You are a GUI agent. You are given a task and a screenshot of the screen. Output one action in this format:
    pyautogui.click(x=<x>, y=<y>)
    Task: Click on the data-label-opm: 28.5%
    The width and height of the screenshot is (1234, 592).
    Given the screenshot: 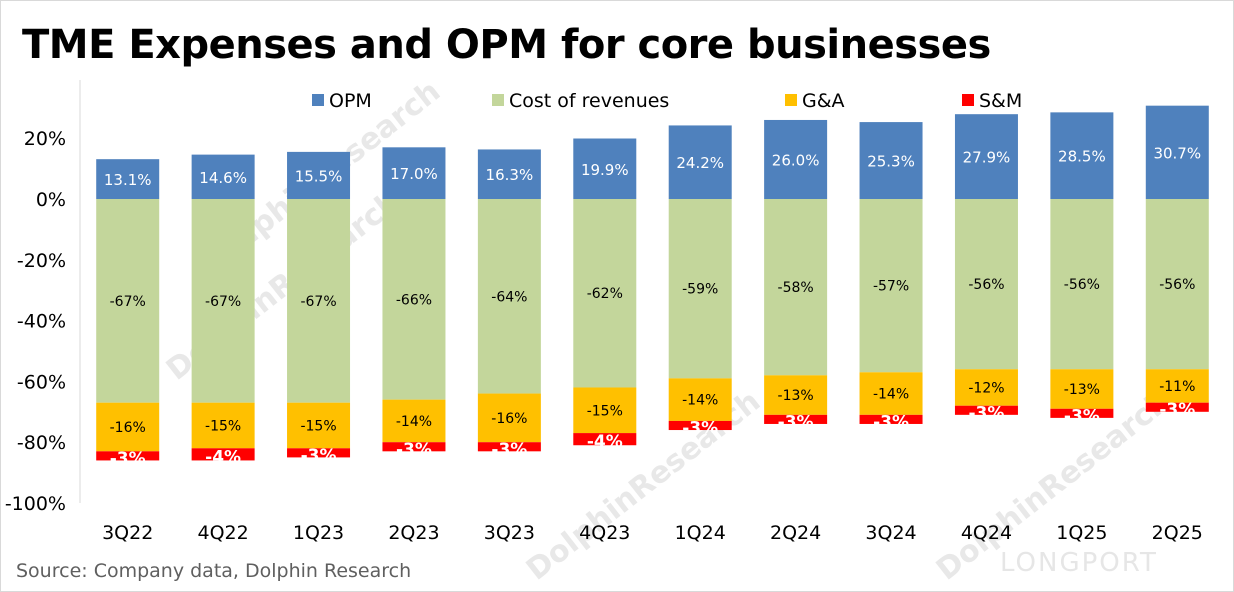 What is the action you would take?
    pyautogui.click(x=1082, y=157)
    